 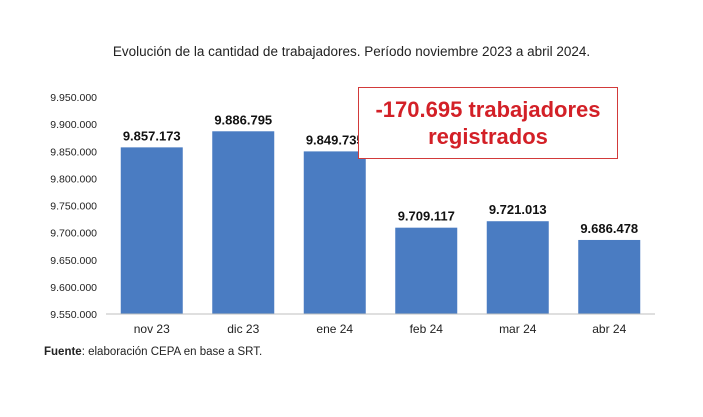 I want to click on source-label: Fuente, so click(x=63, y=352).